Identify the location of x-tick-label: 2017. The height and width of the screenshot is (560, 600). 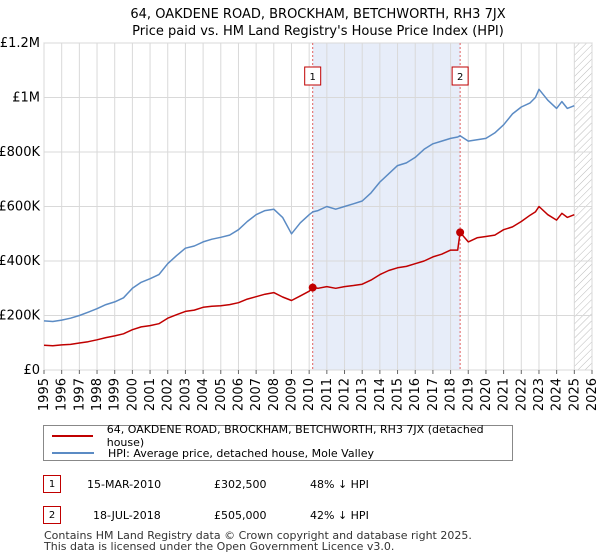
(433, 394).